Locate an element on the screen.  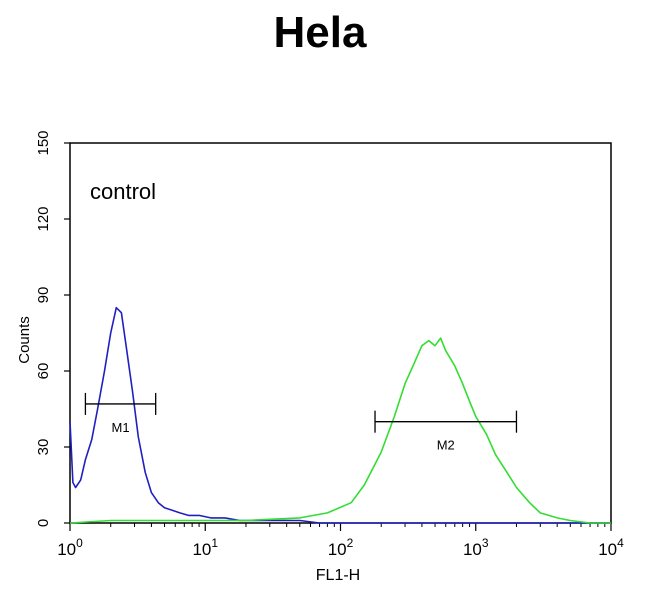
x-axis: 10⁰ 10¹ 10² 10³ 10⁴ is located at coordinates (340, 541).